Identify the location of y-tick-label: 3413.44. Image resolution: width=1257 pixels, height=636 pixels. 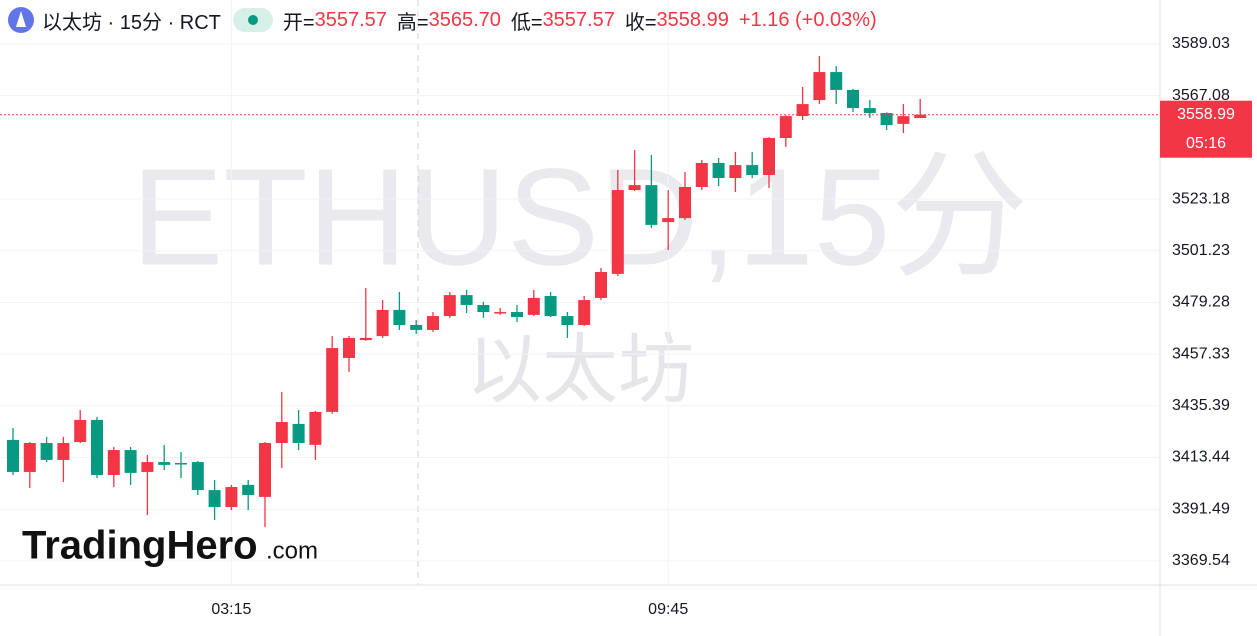
(1201, 457).